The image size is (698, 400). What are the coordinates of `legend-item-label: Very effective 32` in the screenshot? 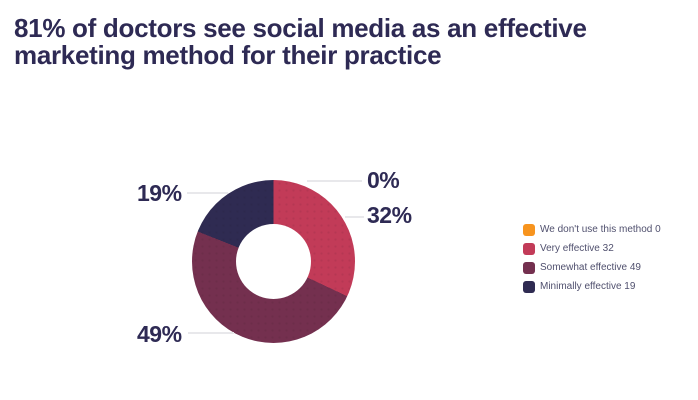 It's located at (577, 248).